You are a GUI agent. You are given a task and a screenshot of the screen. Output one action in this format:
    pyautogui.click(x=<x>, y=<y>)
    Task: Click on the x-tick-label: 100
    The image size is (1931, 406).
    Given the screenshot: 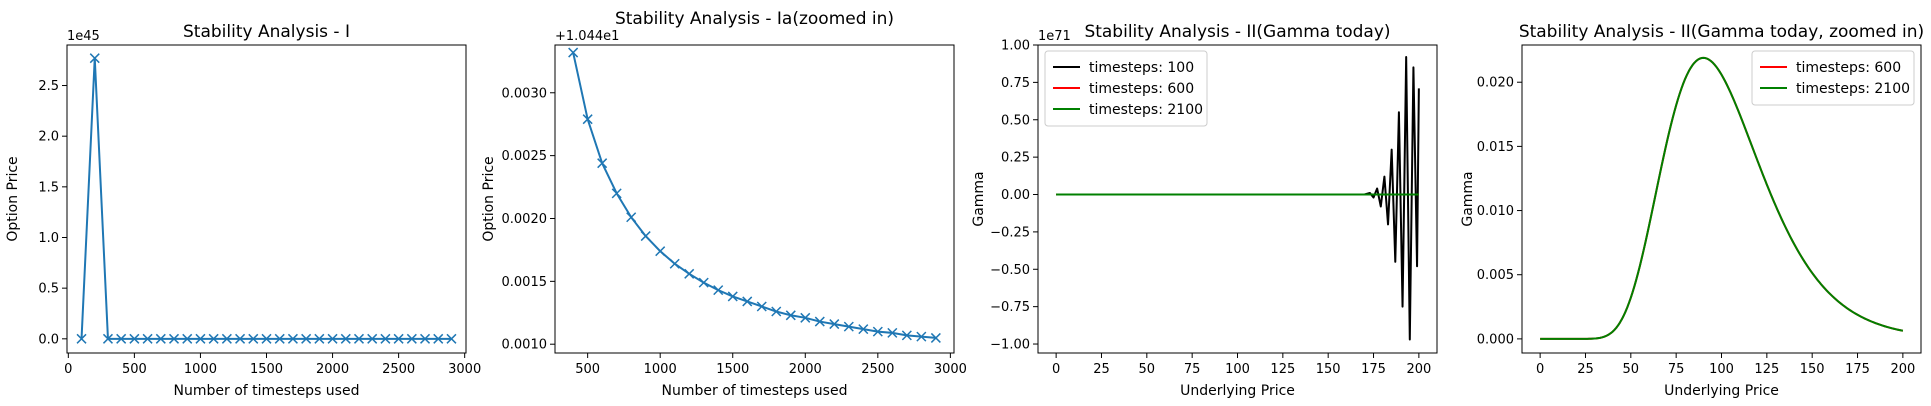 What is the action you would take?
    pyautogui.click(x=1237, y=369)
    